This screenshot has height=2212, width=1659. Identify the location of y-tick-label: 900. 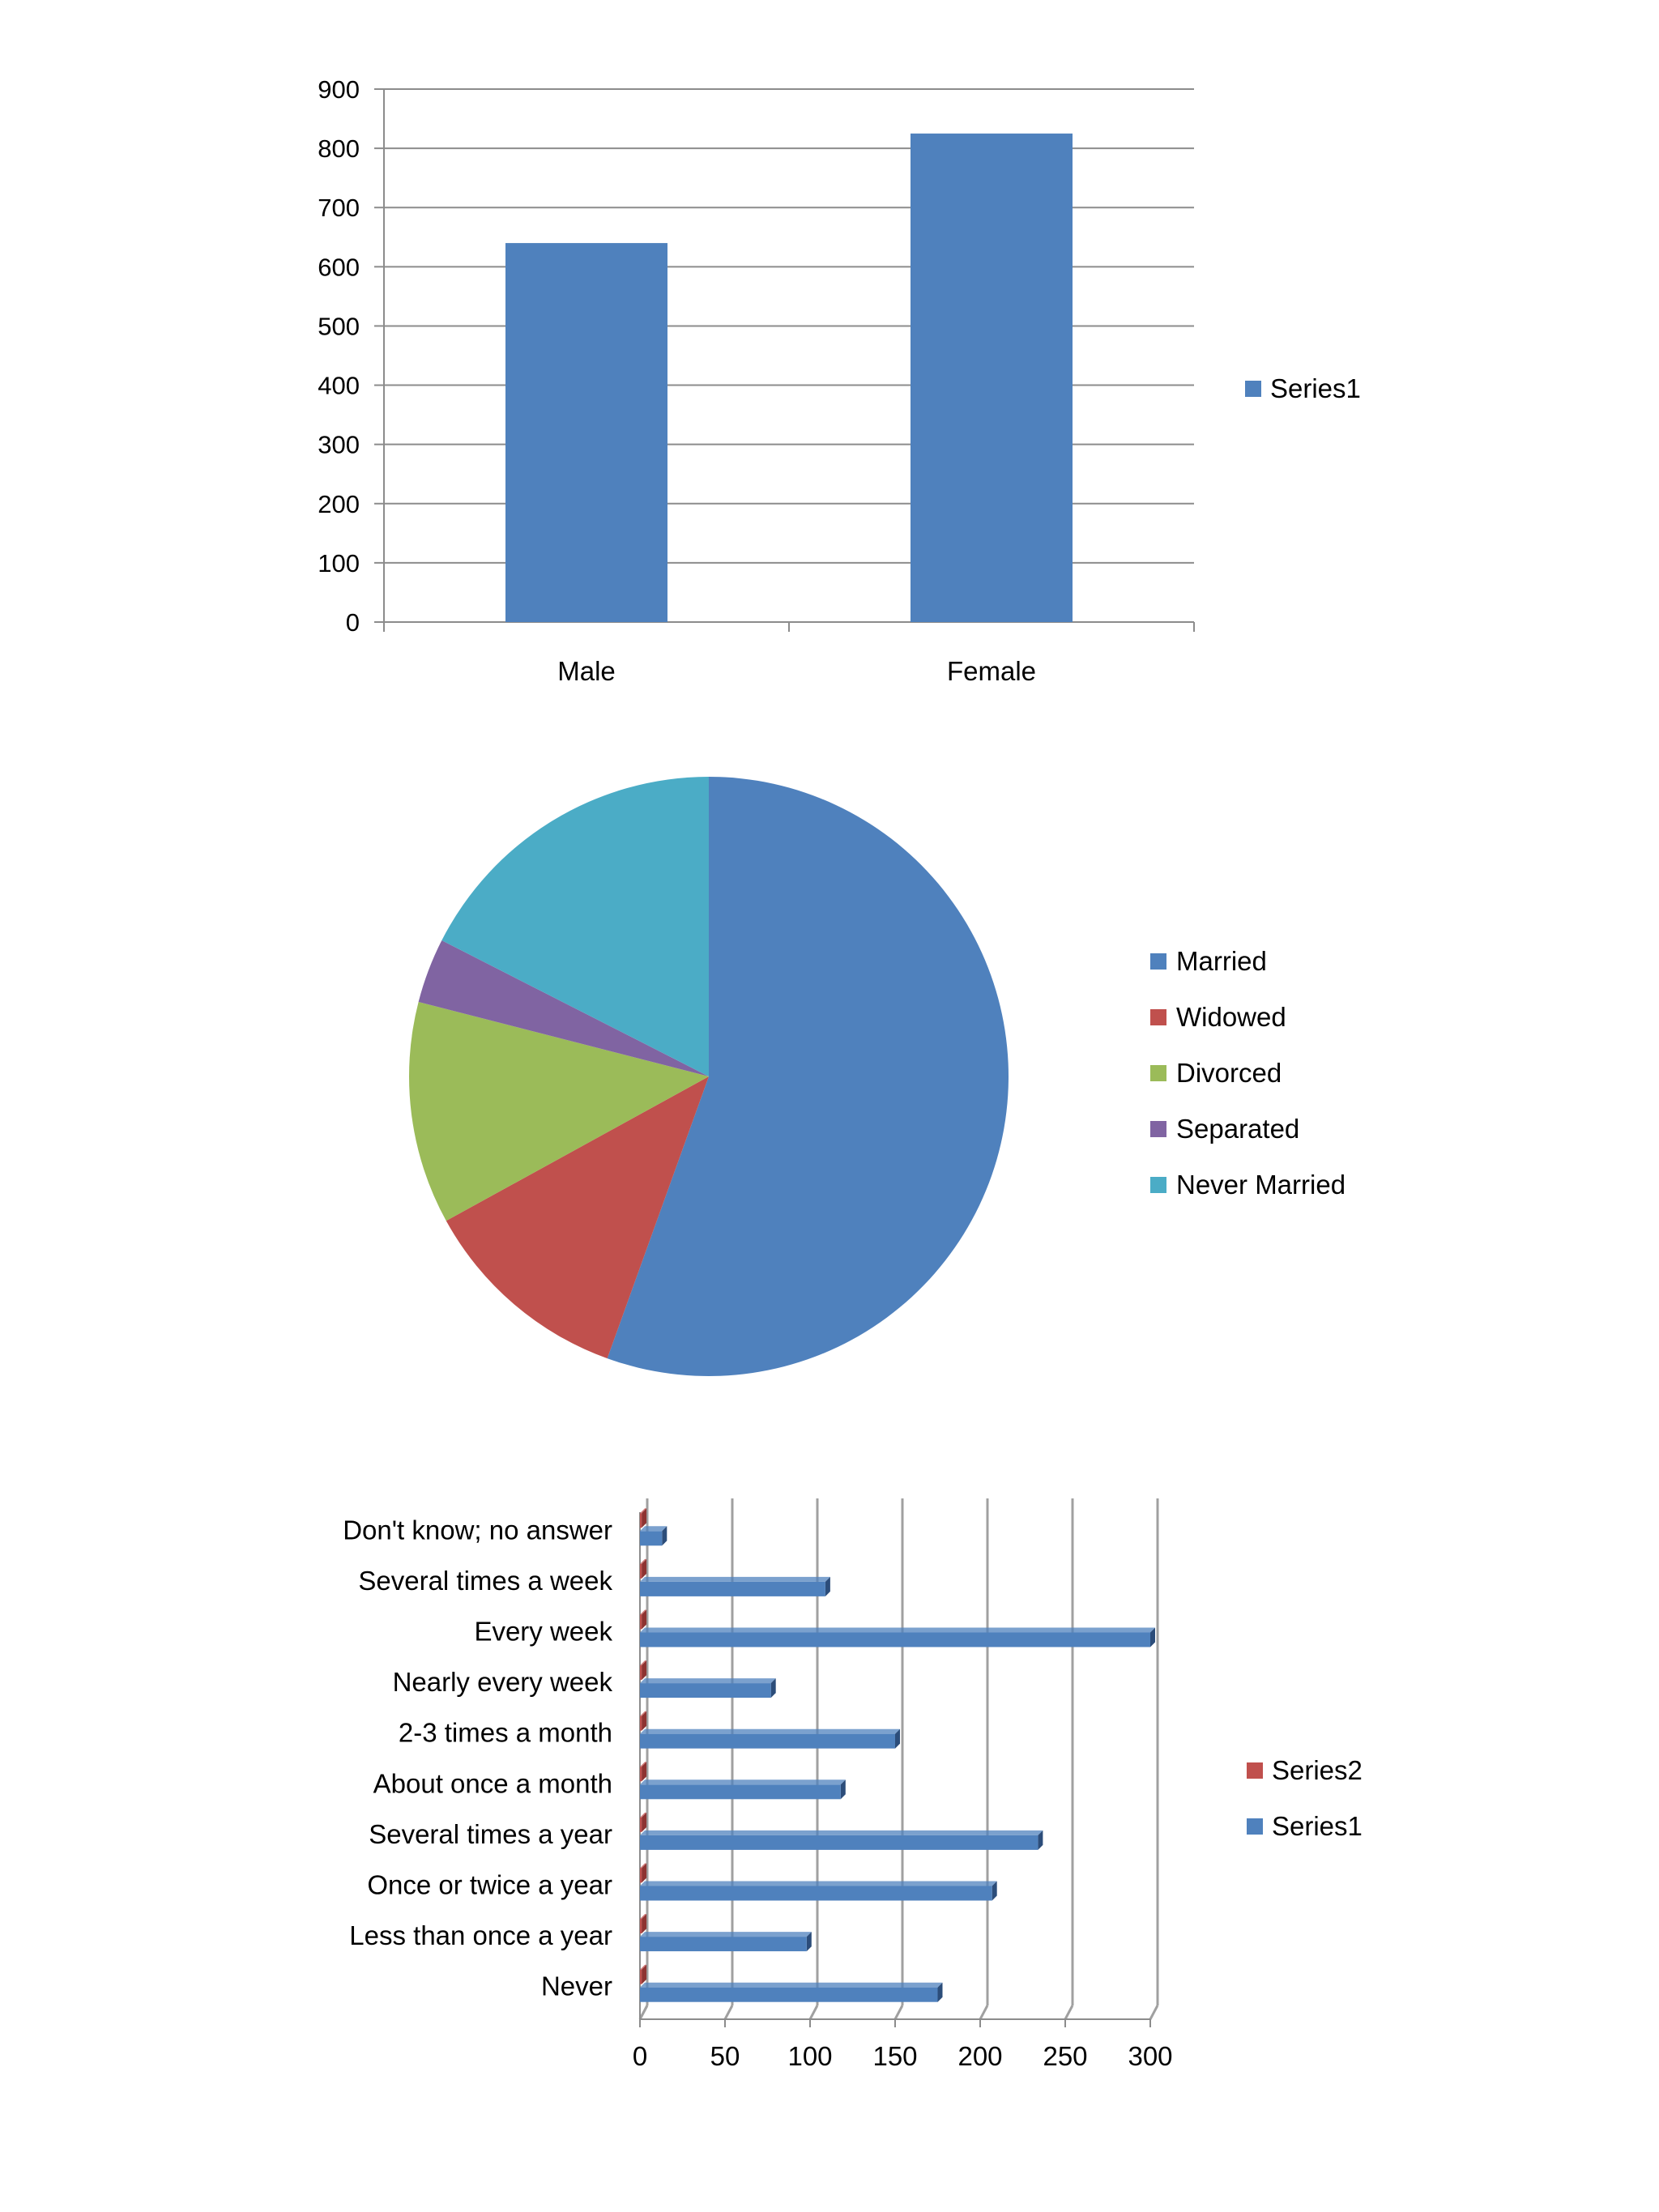
(339, 89).